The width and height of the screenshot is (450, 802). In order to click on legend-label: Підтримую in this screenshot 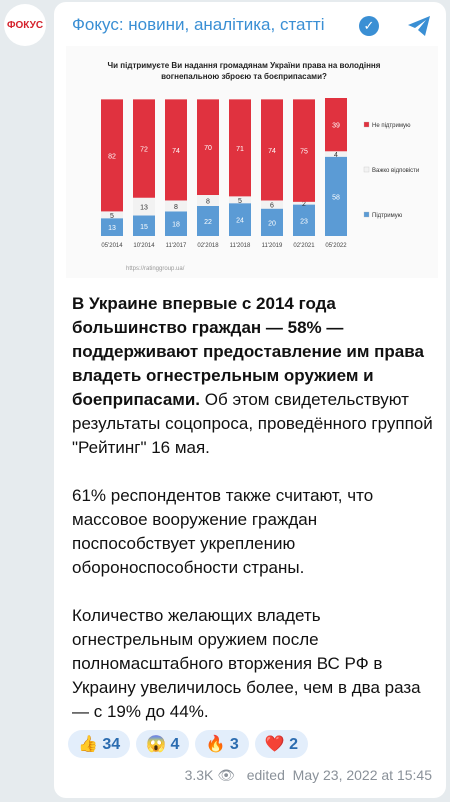, I will do `click(387, 216)`.